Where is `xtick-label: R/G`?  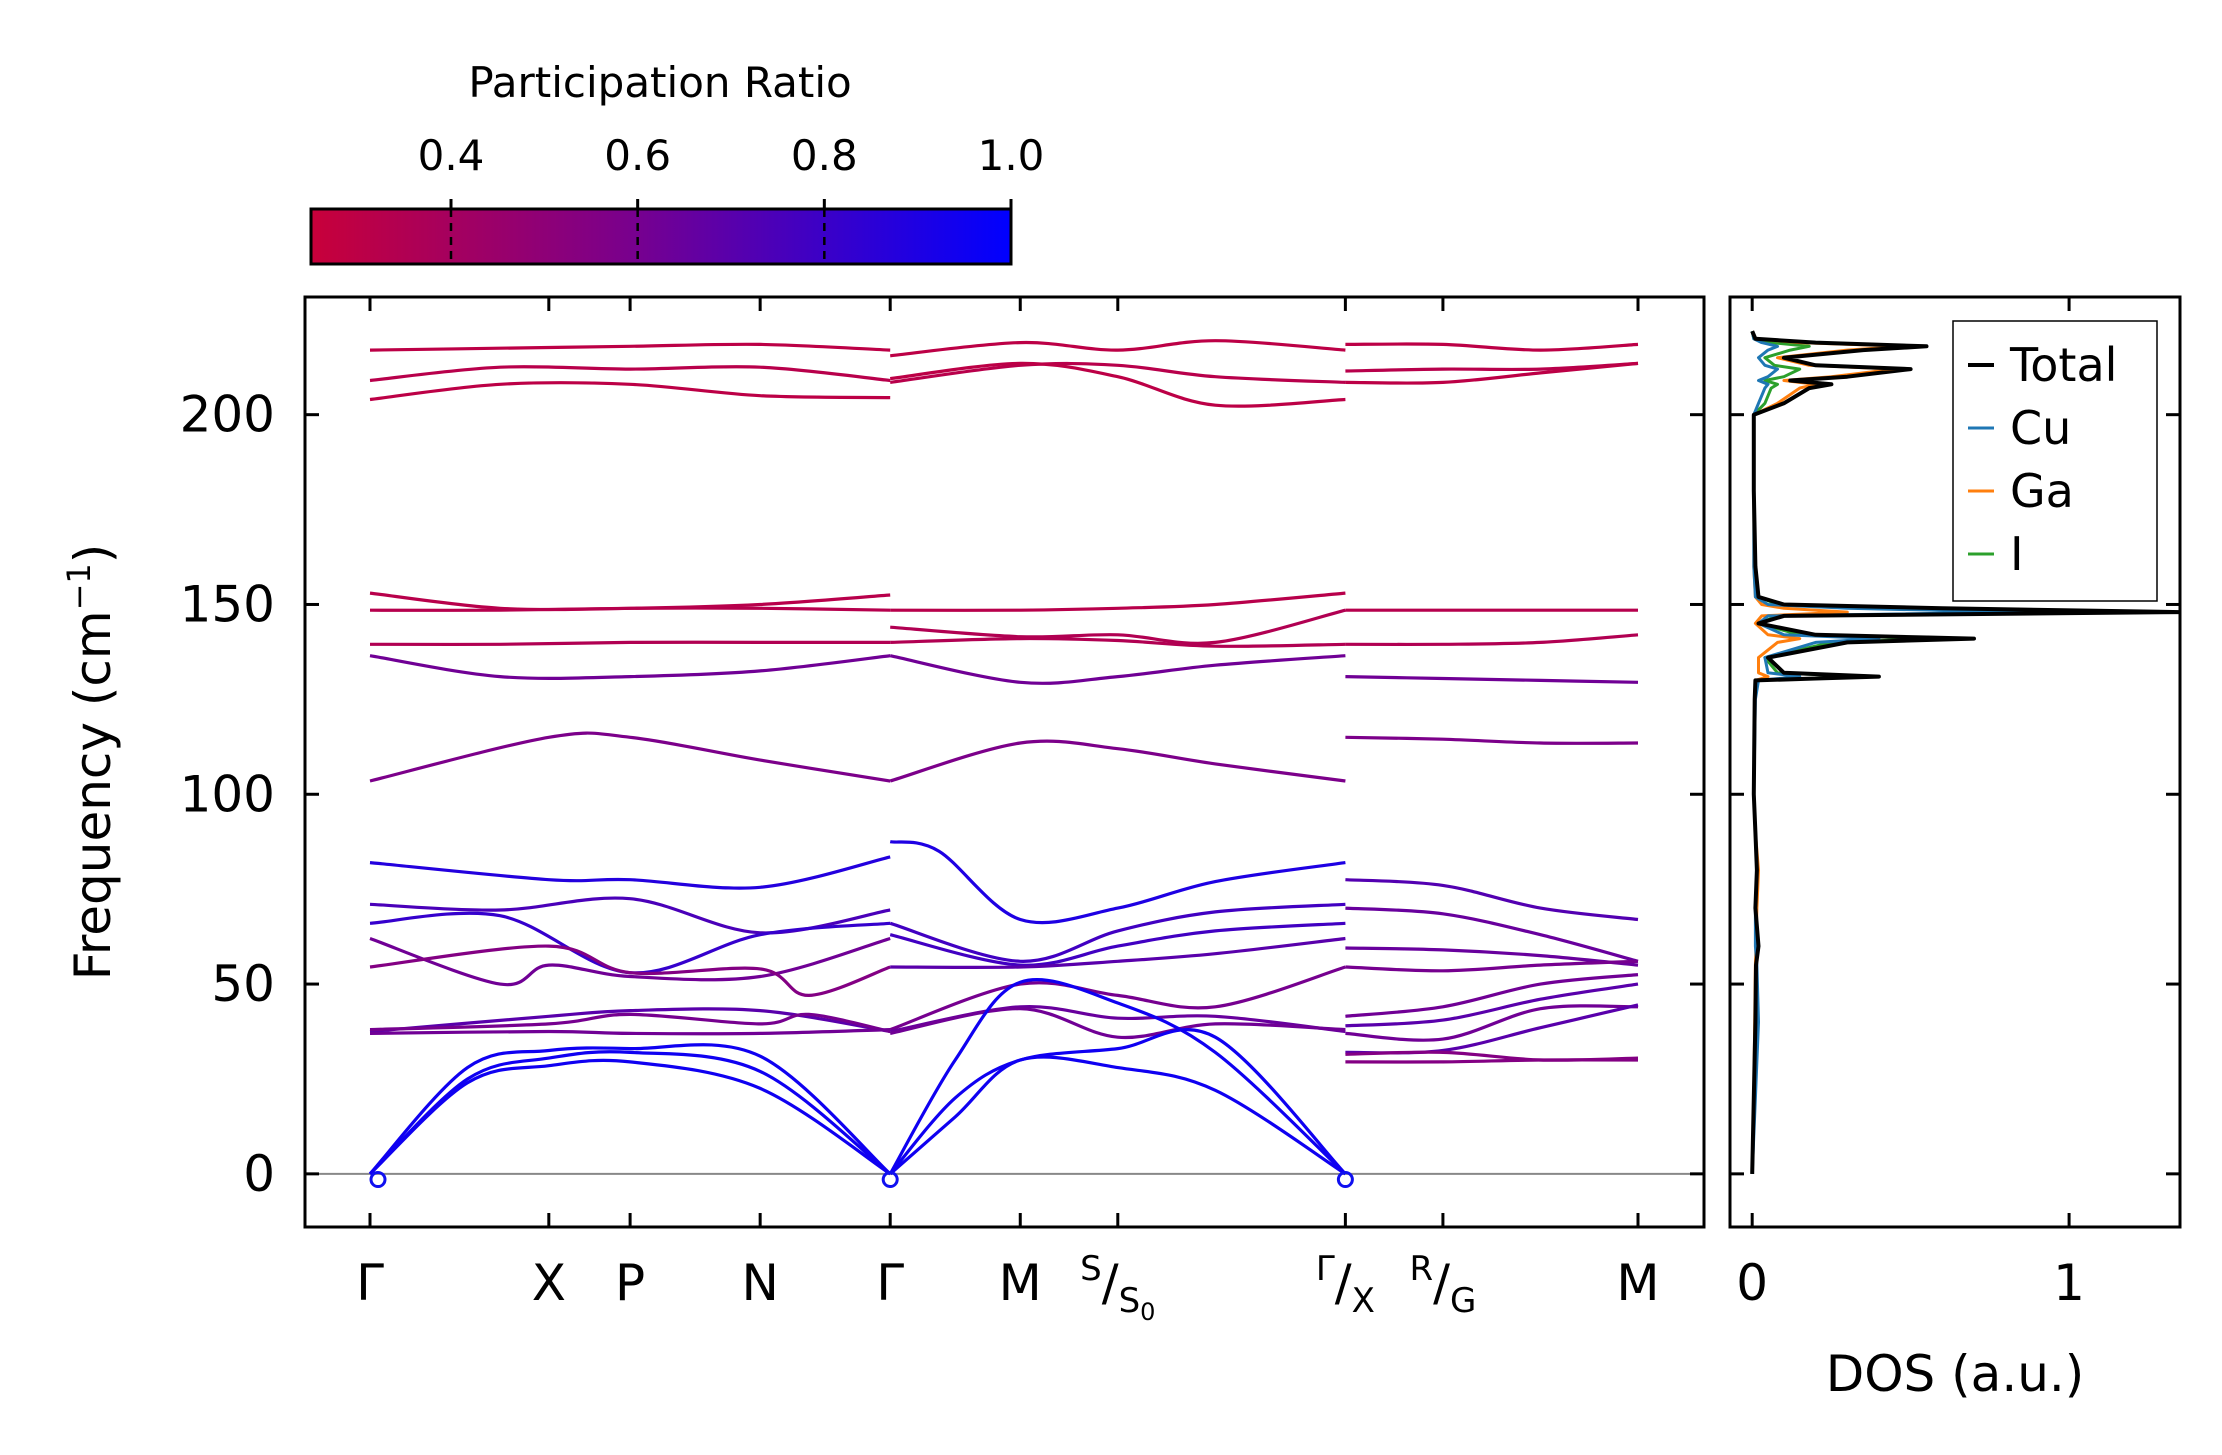 xtick-label: R/G is located at coordinates (1443, 1285).